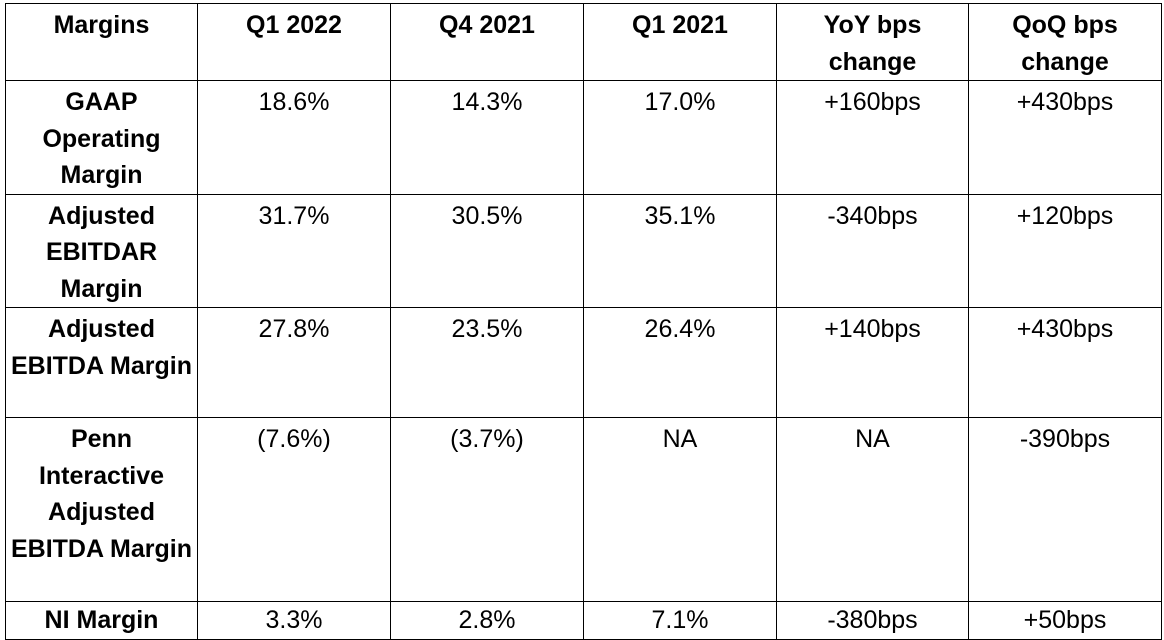 The height and width of the screenshot is (640, 1164). I want to click on cell-q1-2022: 31.7%, so click(294, 250).